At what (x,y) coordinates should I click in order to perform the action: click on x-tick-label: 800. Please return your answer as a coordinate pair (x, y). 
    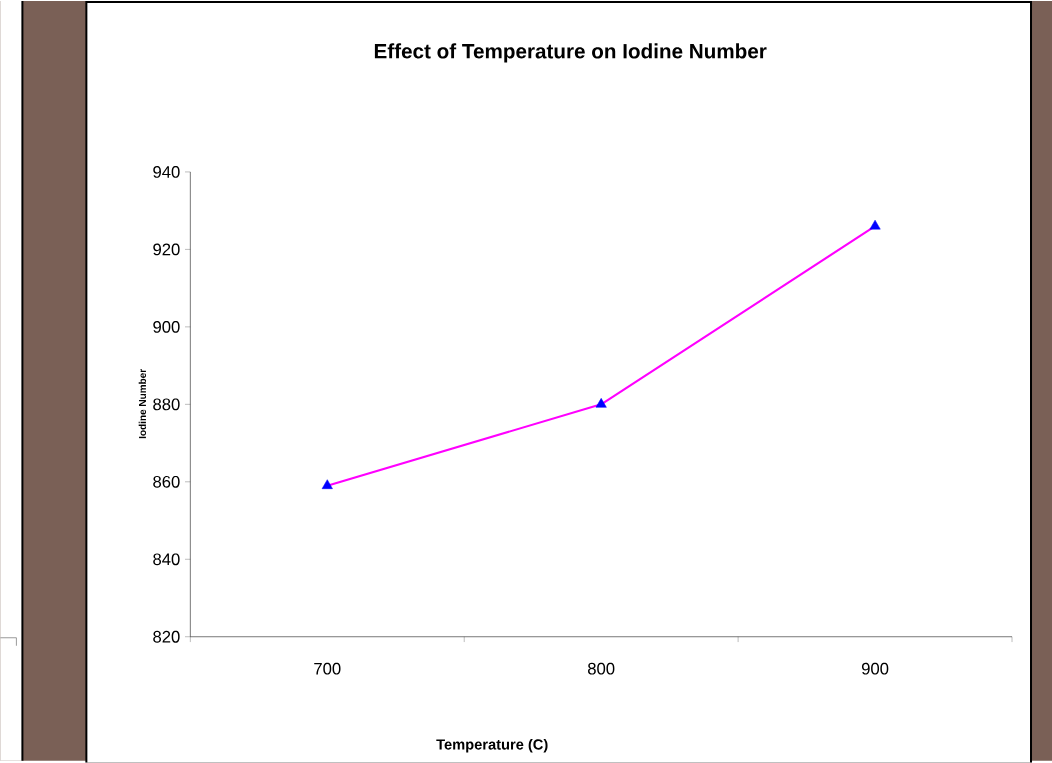
    Looking at the image, I should click on (601, 668).